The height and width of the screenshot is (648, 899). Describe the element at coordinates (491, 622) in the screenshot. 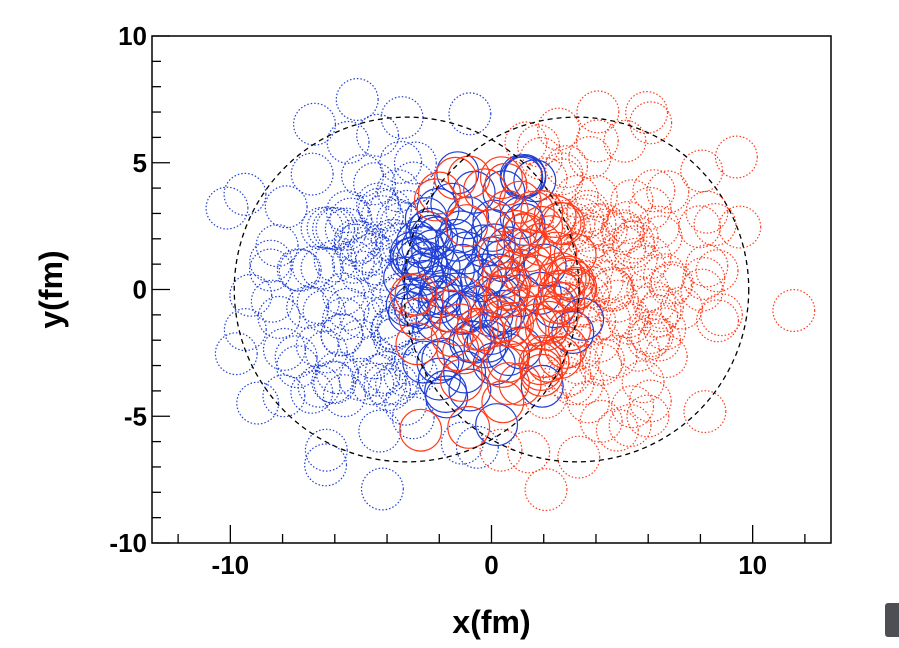

I see `x-axis-title: x(fm)` at that location.